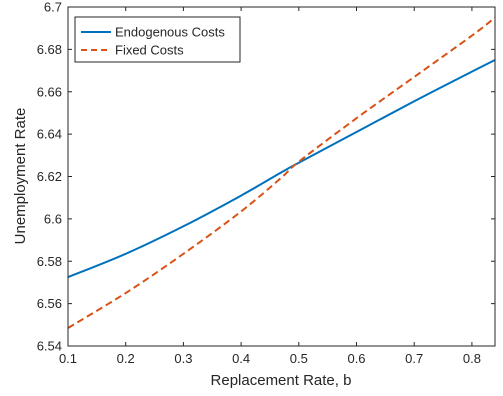 This screenshot has height=396, width=503. I want to click on x-tick-label: 0.7, so click(414, 358).